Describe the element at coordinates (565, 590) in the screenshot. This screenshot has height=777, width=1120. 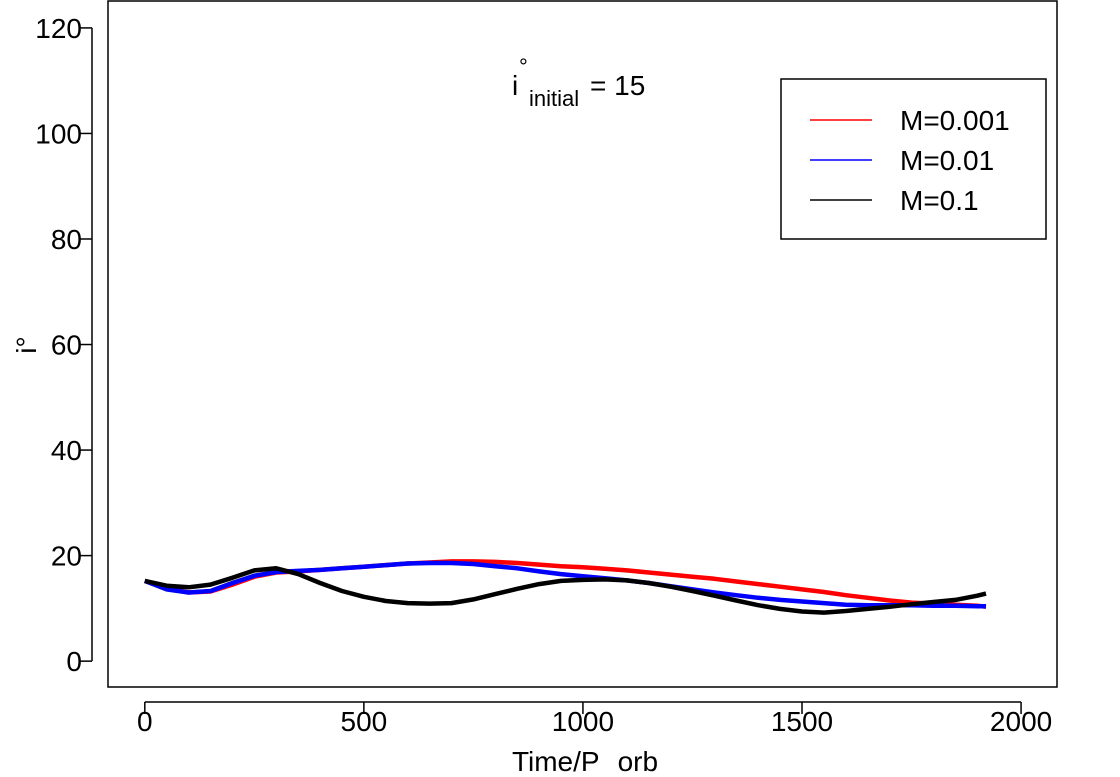
I see `series-line` at that location.